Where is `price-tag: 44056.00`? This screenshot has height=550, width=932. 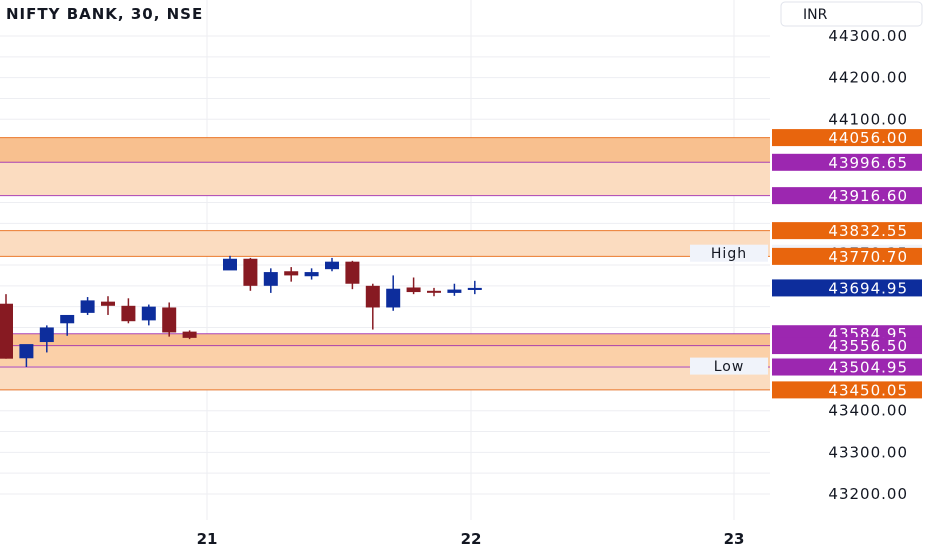
price-tag: 44056.00 is located at coordinates (847, 138).